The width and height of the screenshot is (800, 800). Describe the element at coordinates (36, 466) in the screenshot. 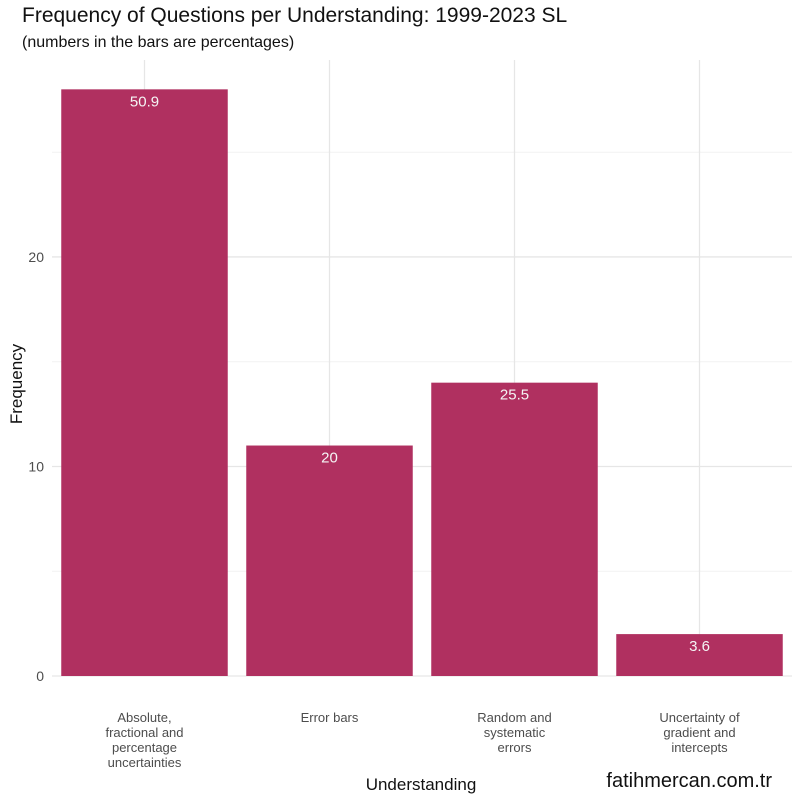

I see `y-tick-label: 10` at that location.